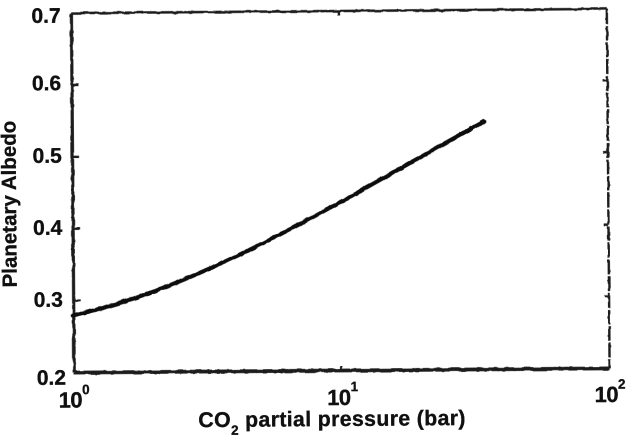  Describe the element at coordinates (47, 156) in the screenshot. I see `svg-text: 0.5` at that location.